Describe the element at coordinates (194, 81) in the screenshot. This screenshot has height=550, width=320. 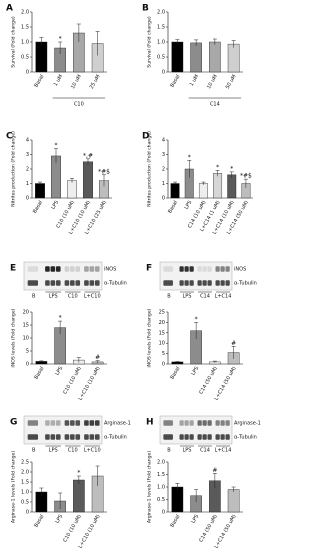
I see `x-tick-label: 1 uM` at that location.